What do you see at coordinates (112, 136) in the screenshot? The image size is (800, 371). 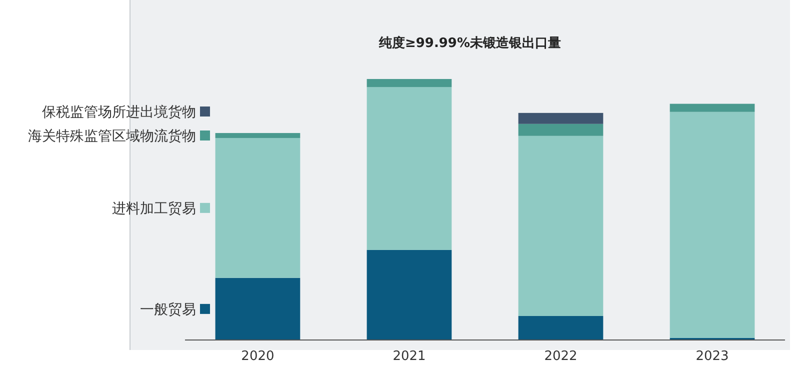 I see `legend-label: 海关特殊监管区域物流货物` at bounding box center [112, 136].